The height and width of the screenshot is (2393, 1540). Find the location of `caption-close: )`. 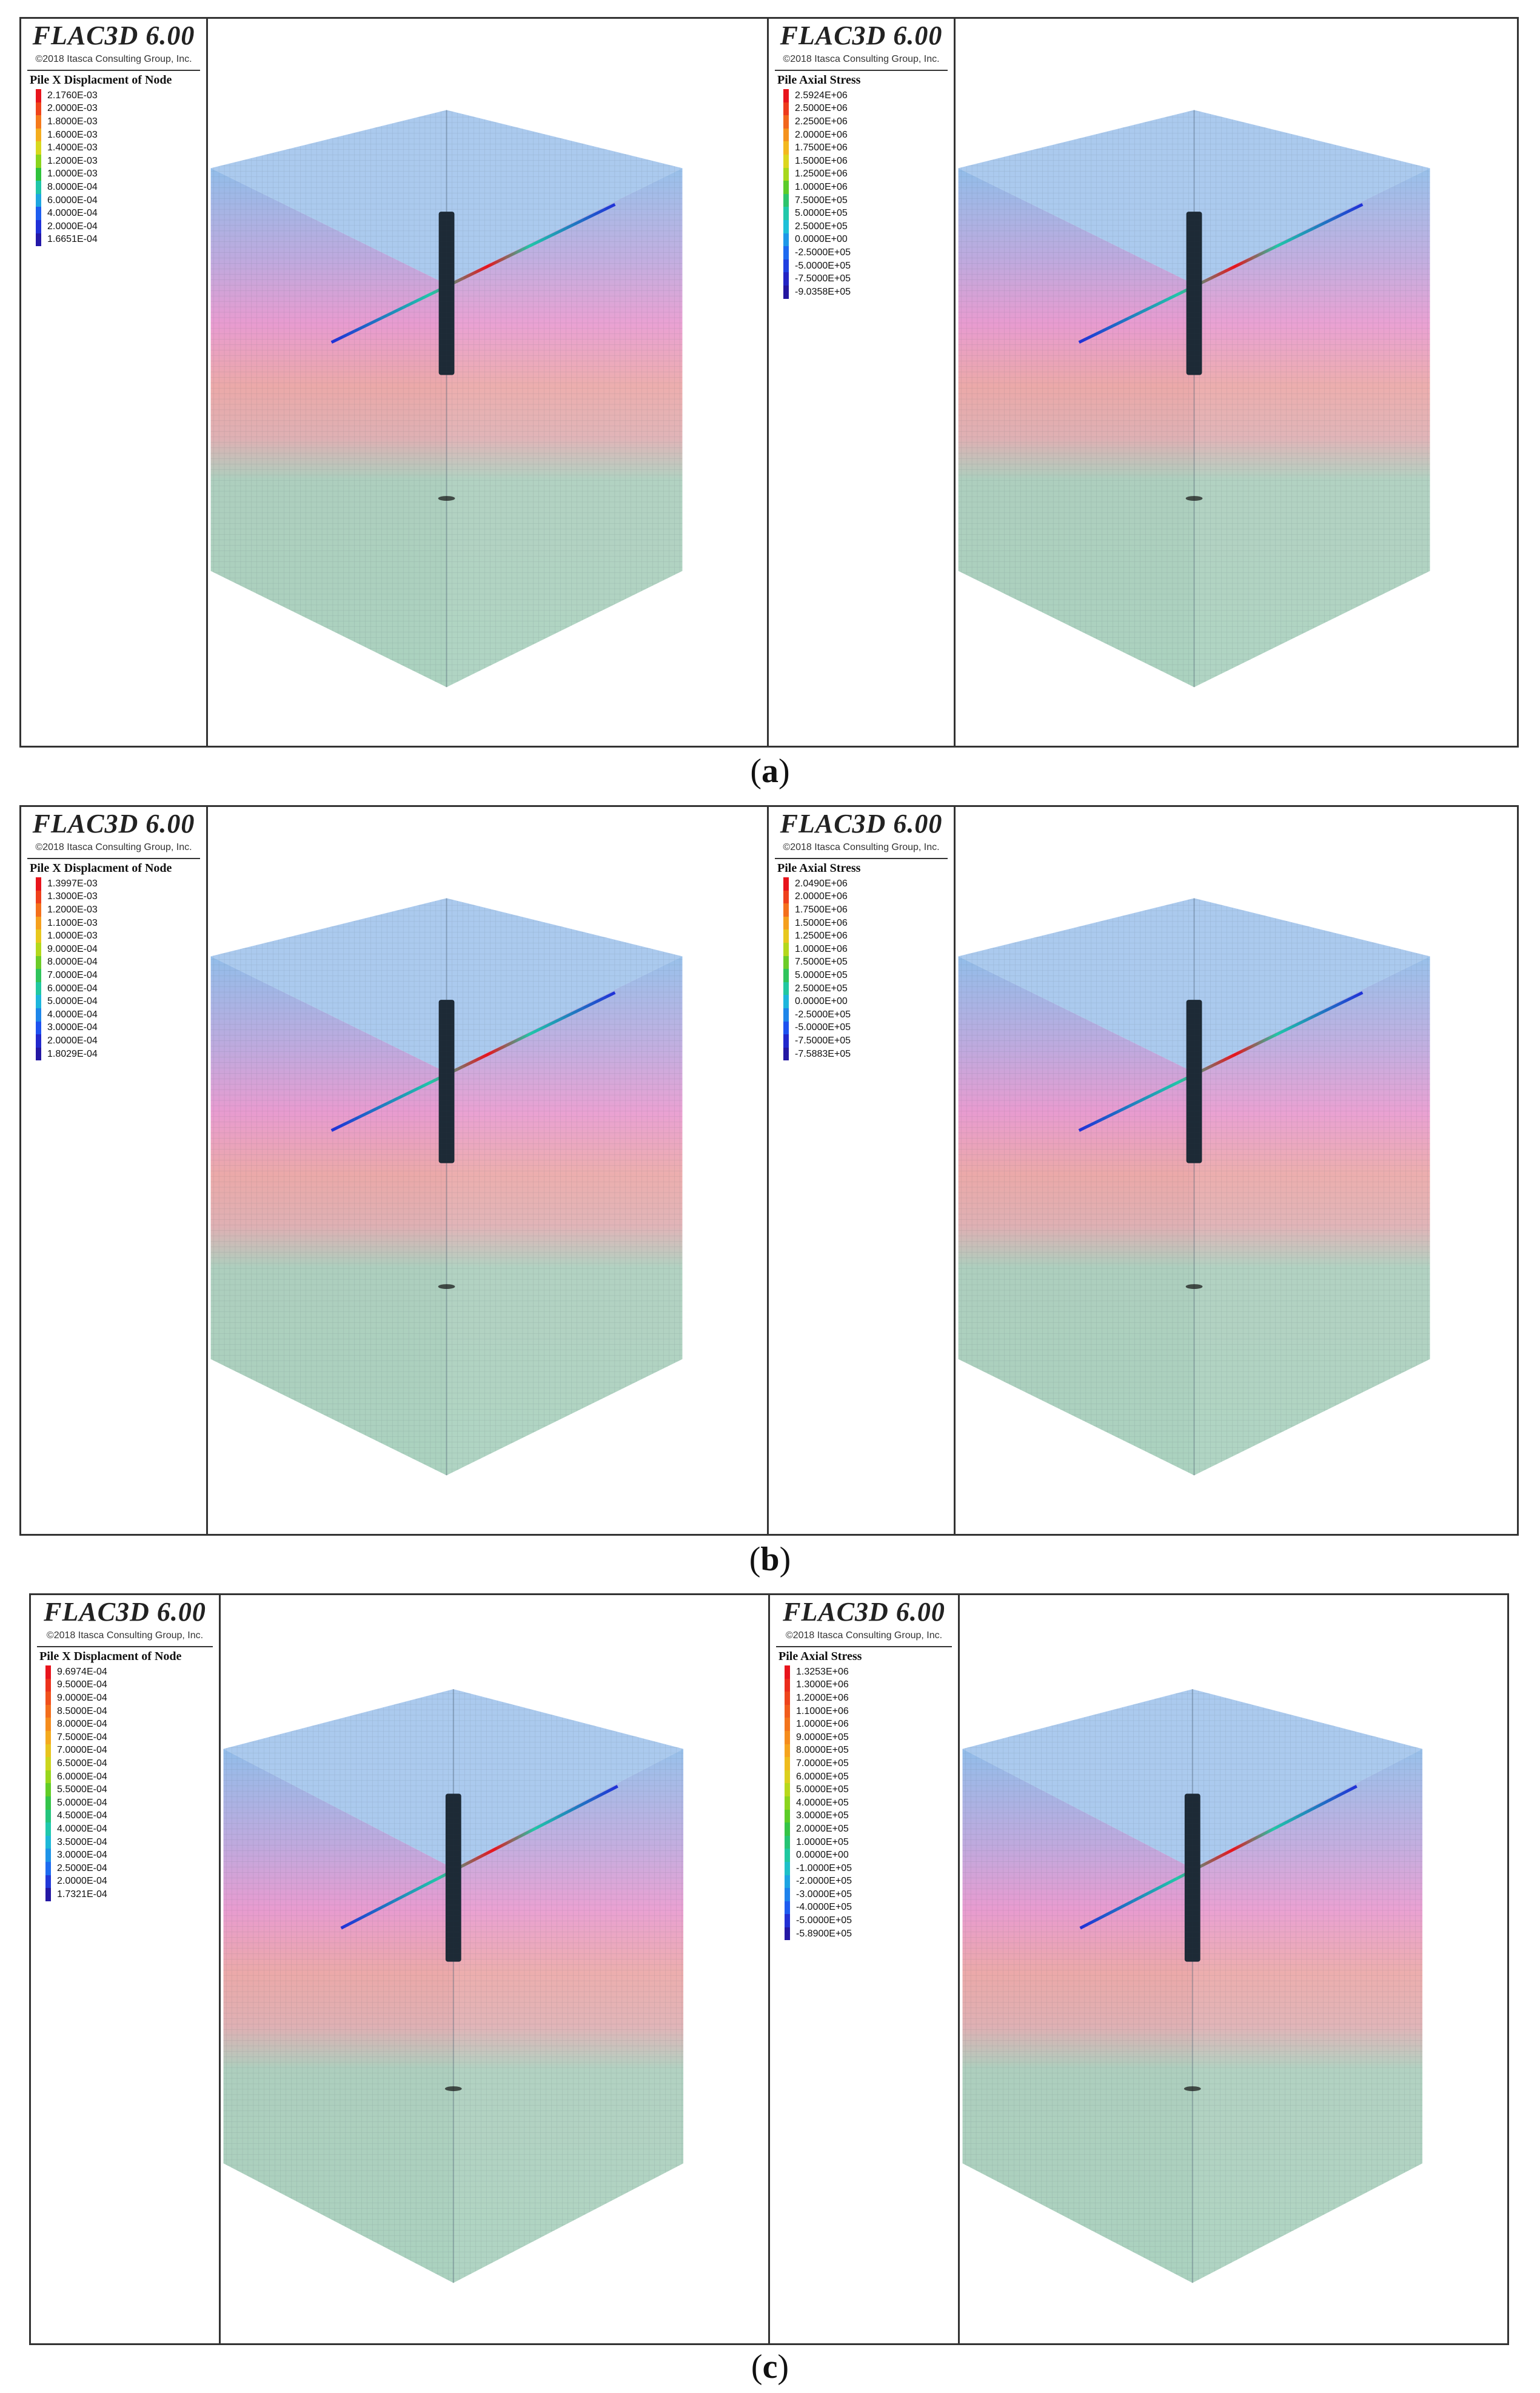

caption-close: ) is located at coordinates (783, 2367).